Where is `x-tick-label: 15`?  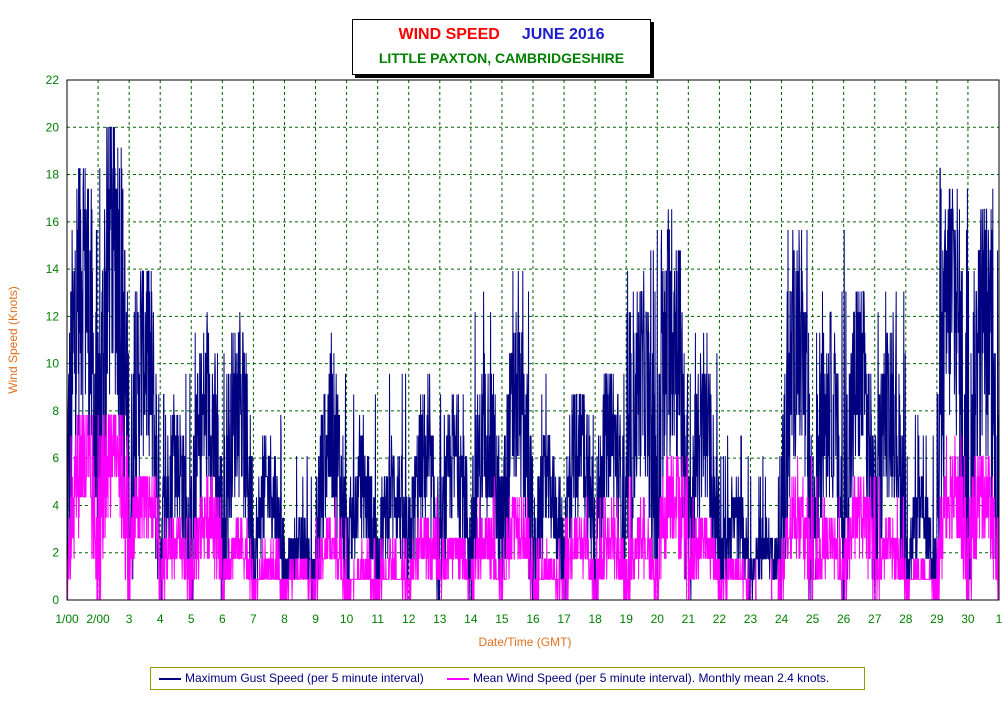
x-tick-label: 15 is located at coordinates (502, 619).